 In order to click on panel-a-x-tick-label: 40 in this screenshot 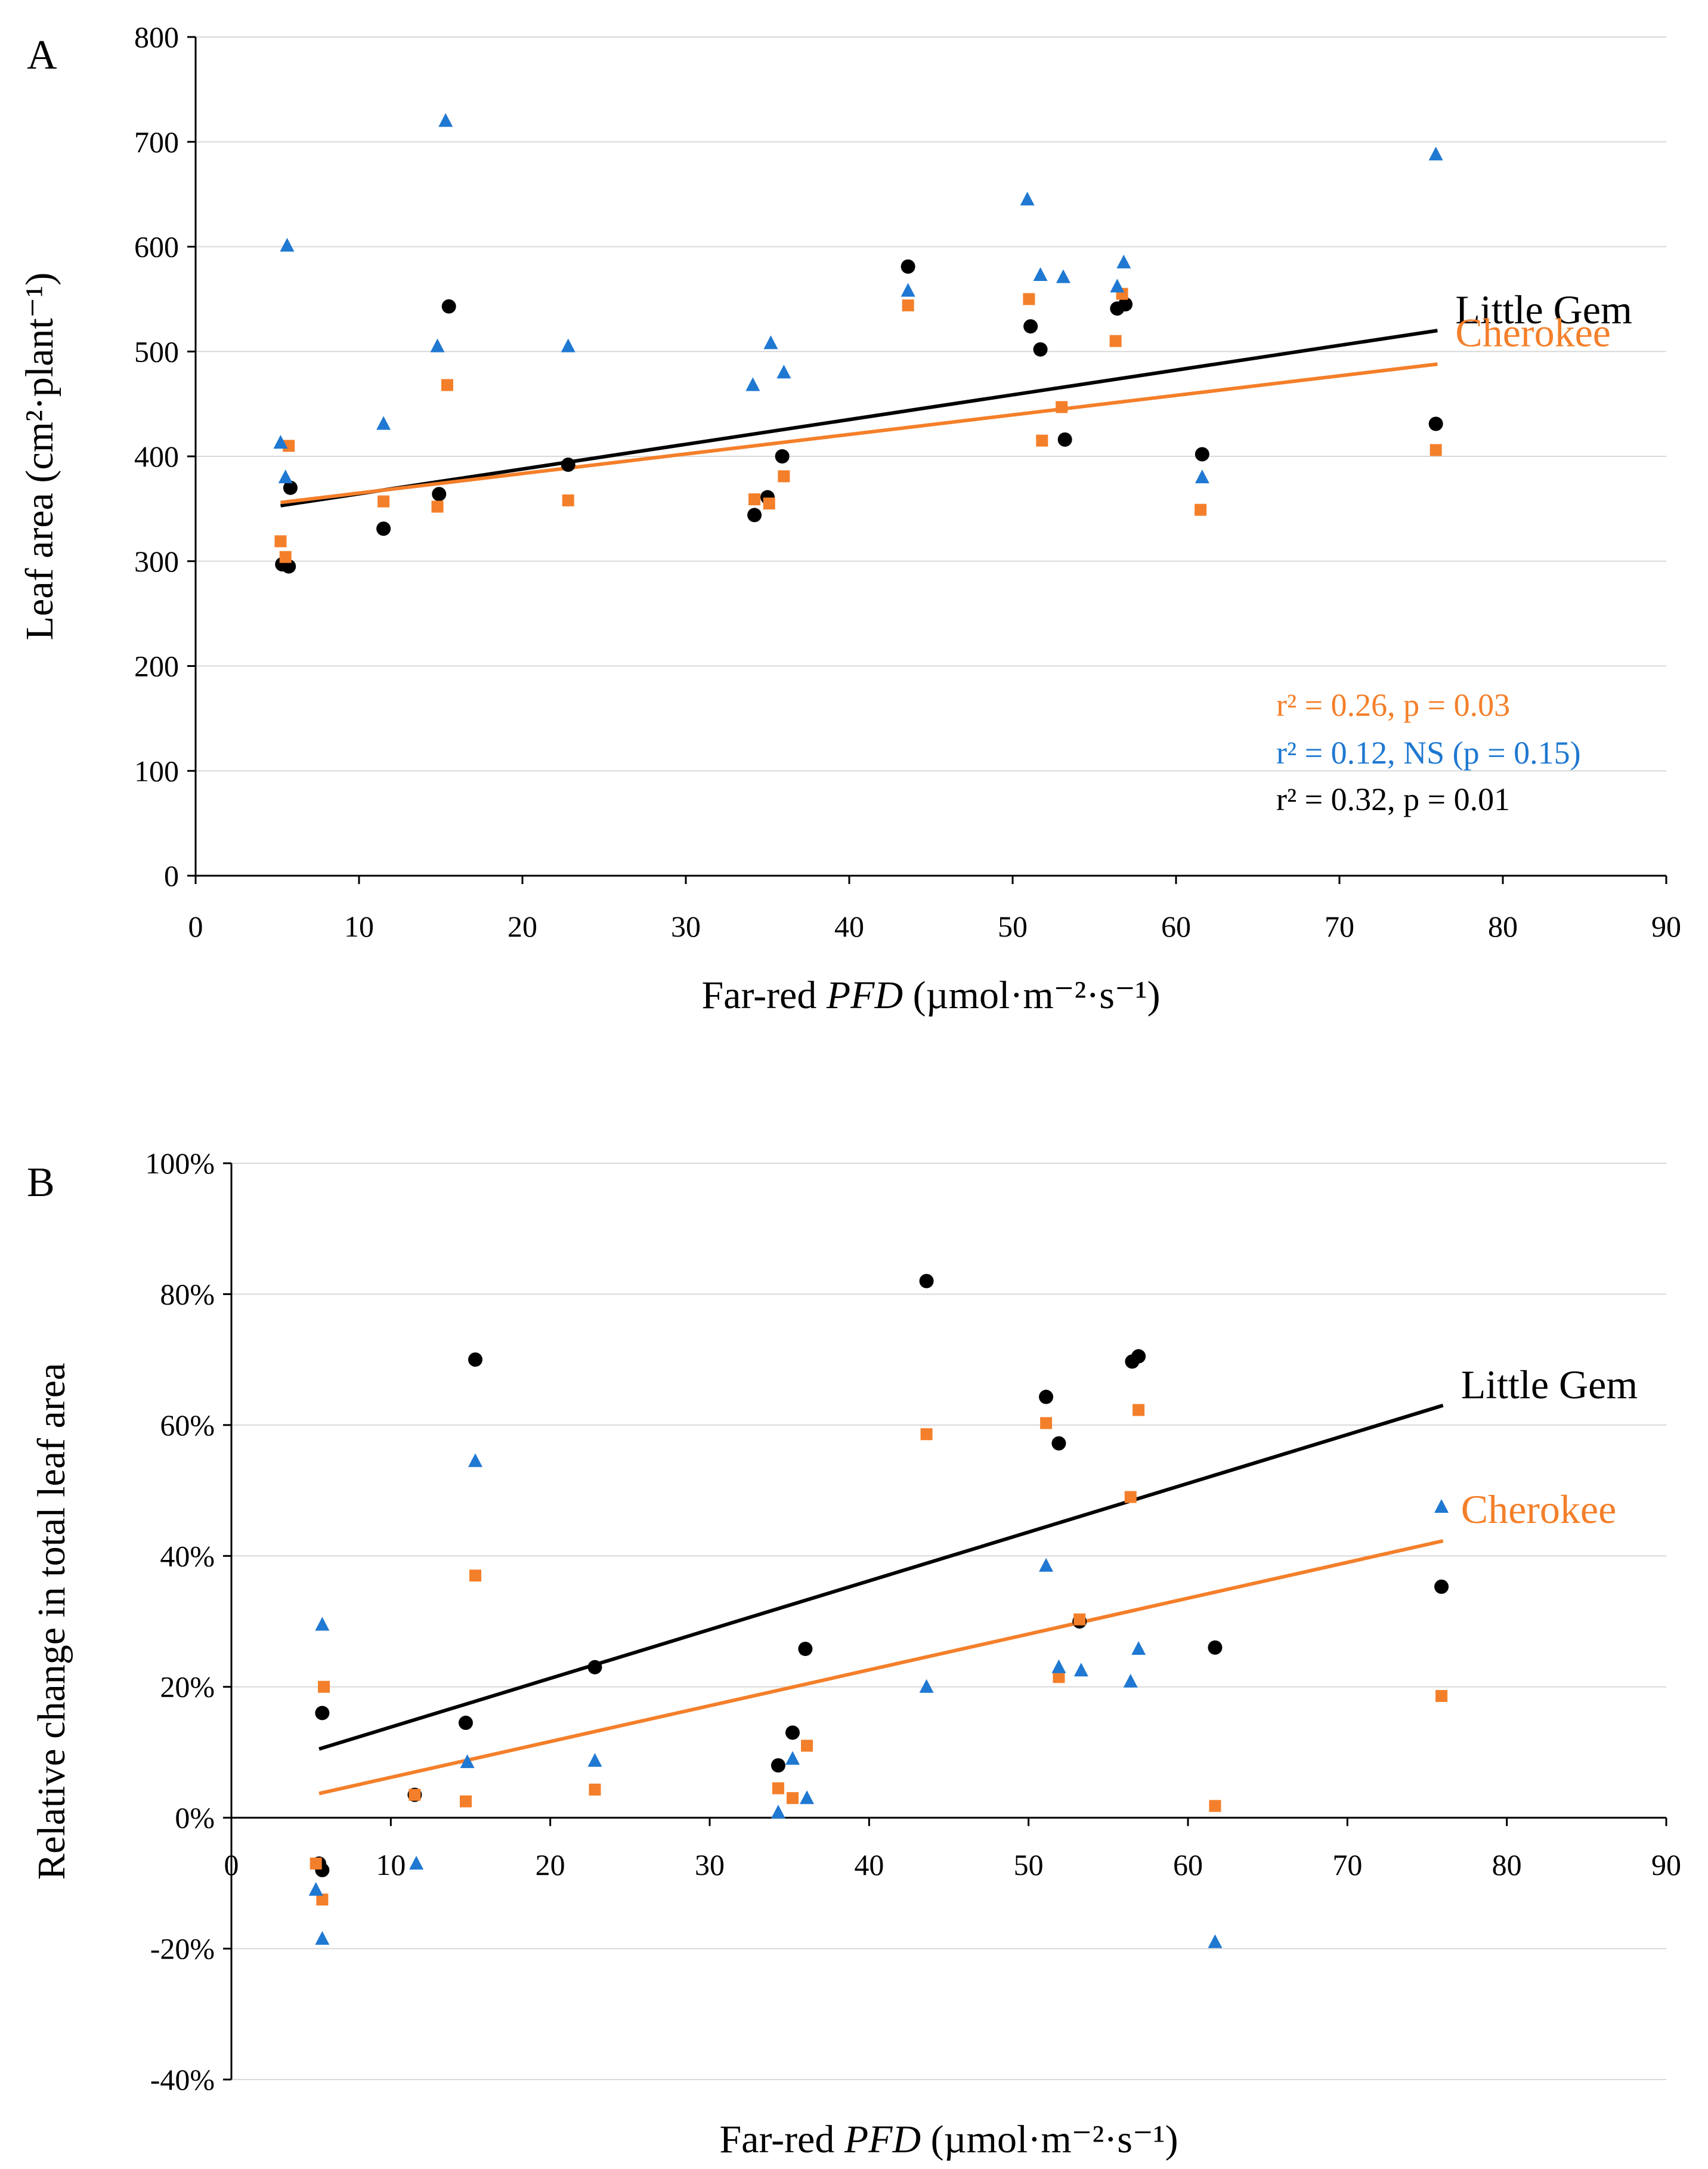, I will do `click(849, 926)`.